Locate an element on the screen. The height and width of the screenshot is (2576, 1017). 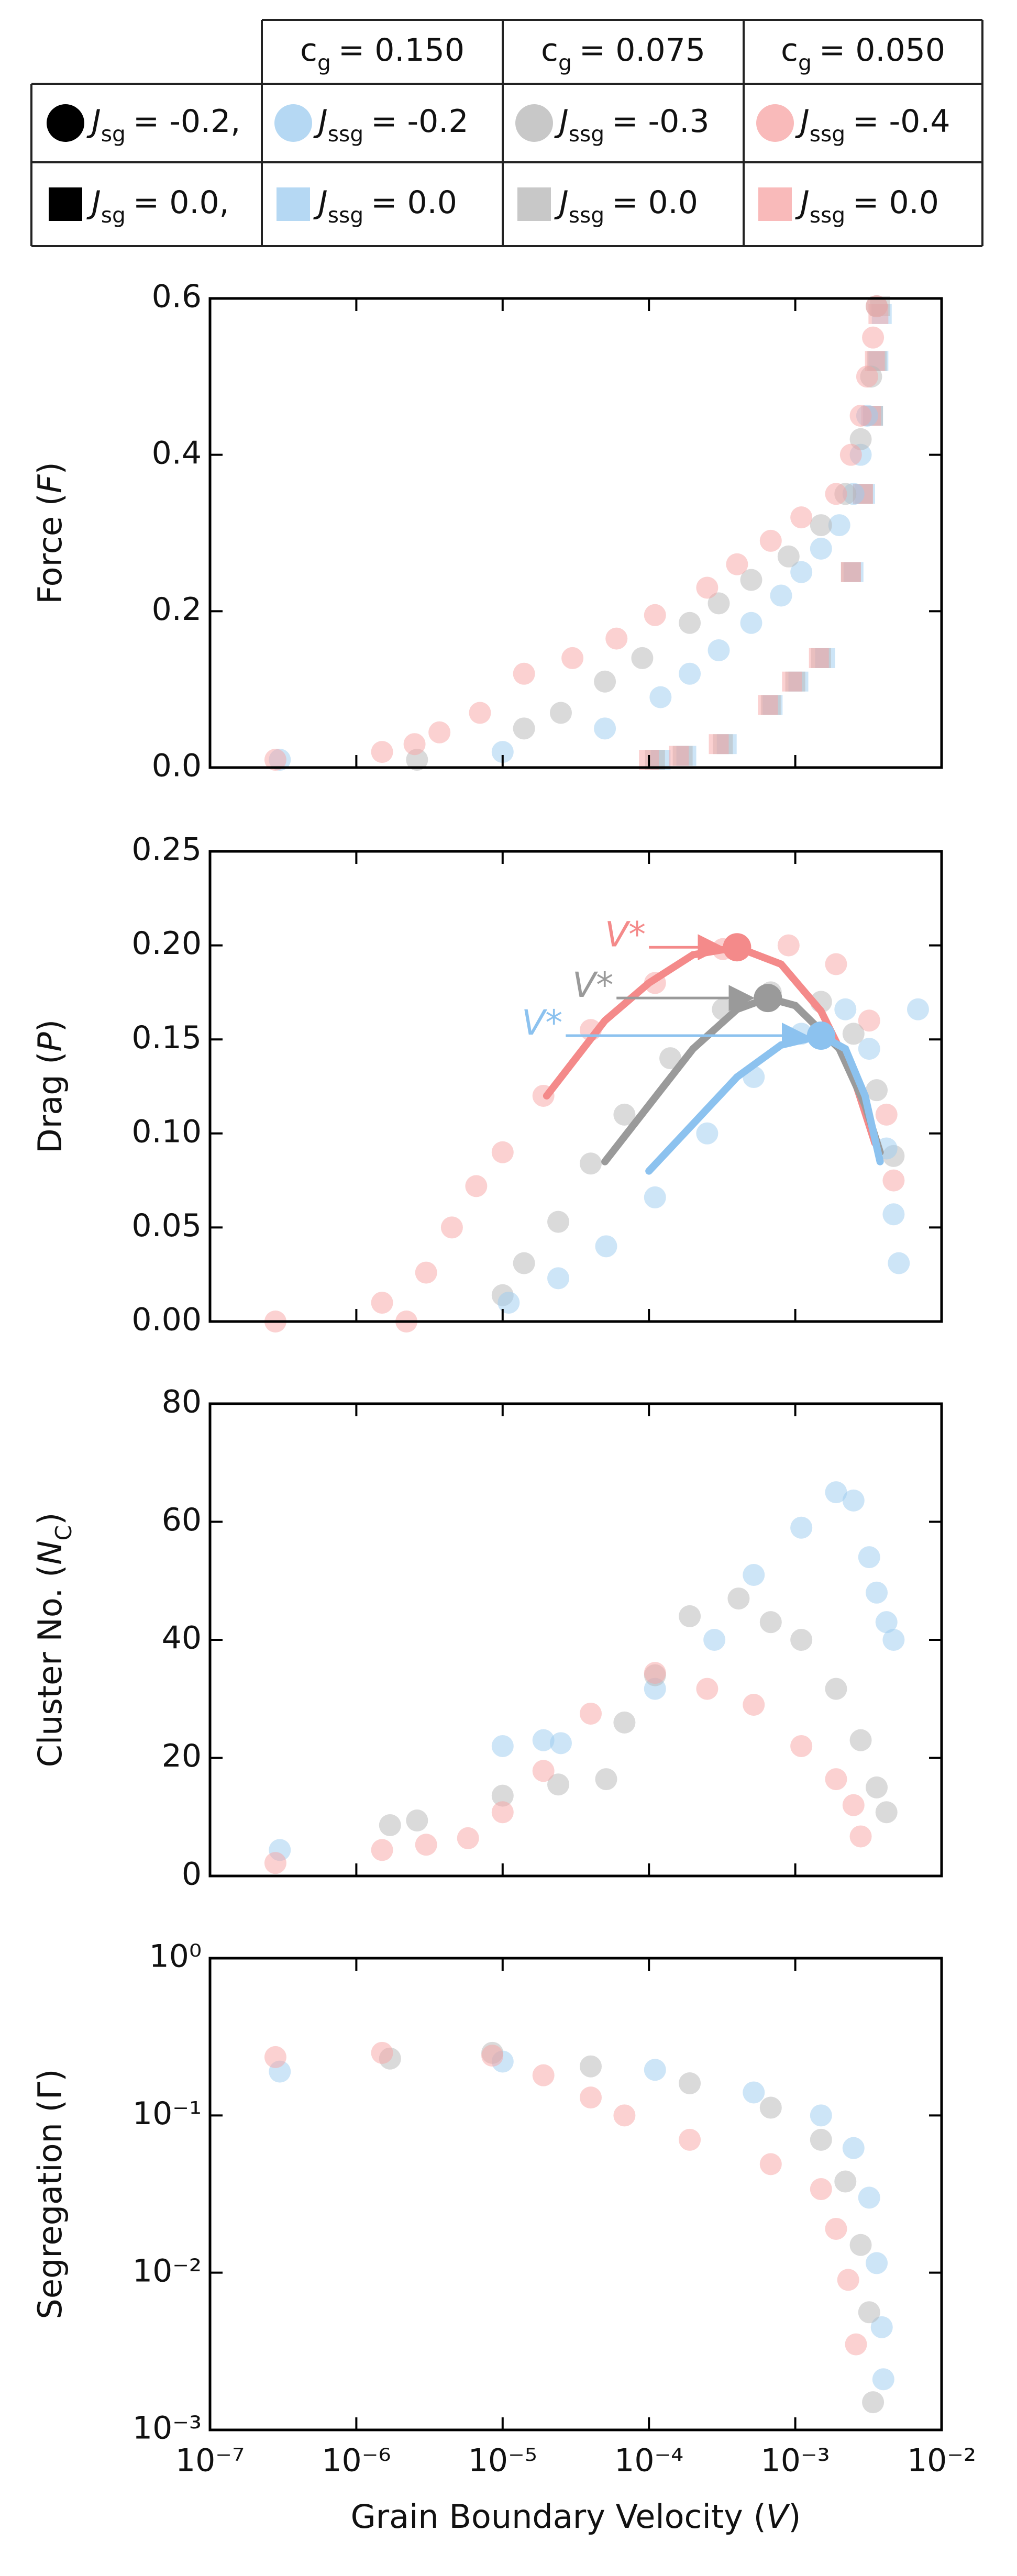
legend-table is located at coordinates (506, 133).